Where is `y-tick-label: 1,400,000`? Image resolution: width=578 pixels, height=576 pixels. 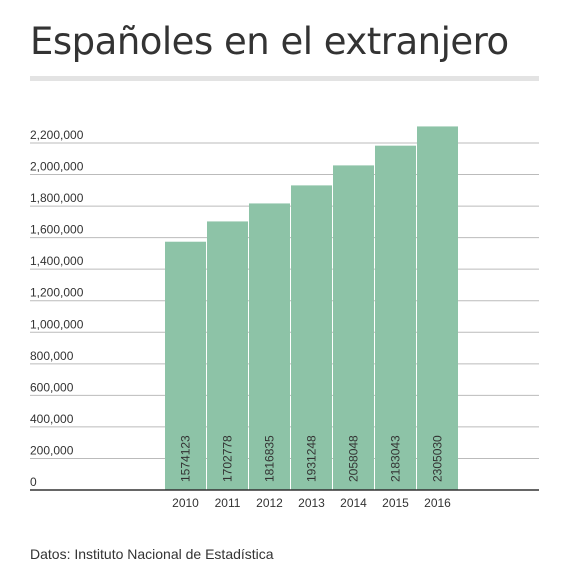
y-tick-label: 1,400,000 is located at coordinates (57, 261).